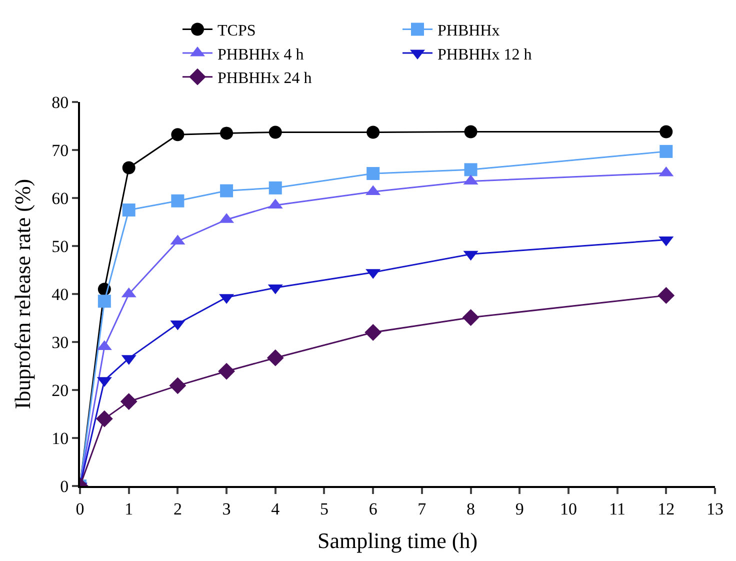  Describe the element at coordinates (265, 79) in the screenshot. I see `legend-label: PHBHHx 24 h` at that location.